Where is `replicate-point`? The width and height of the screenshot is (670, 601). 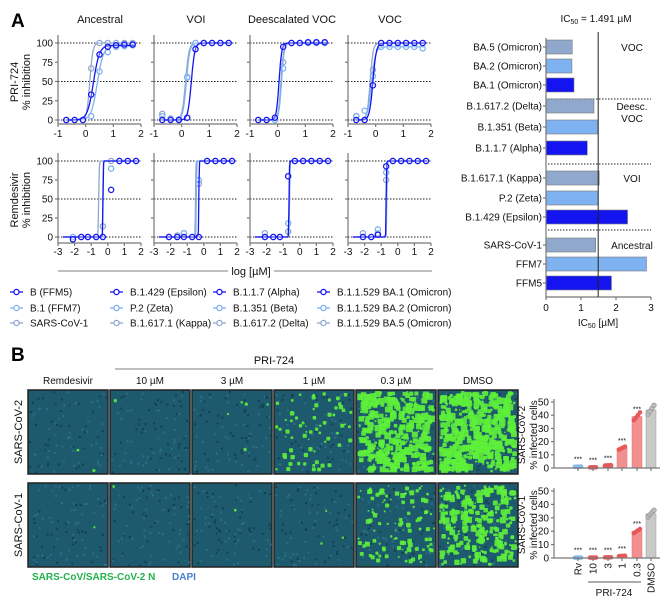
replicate-point is located at coordinates (654, 510).